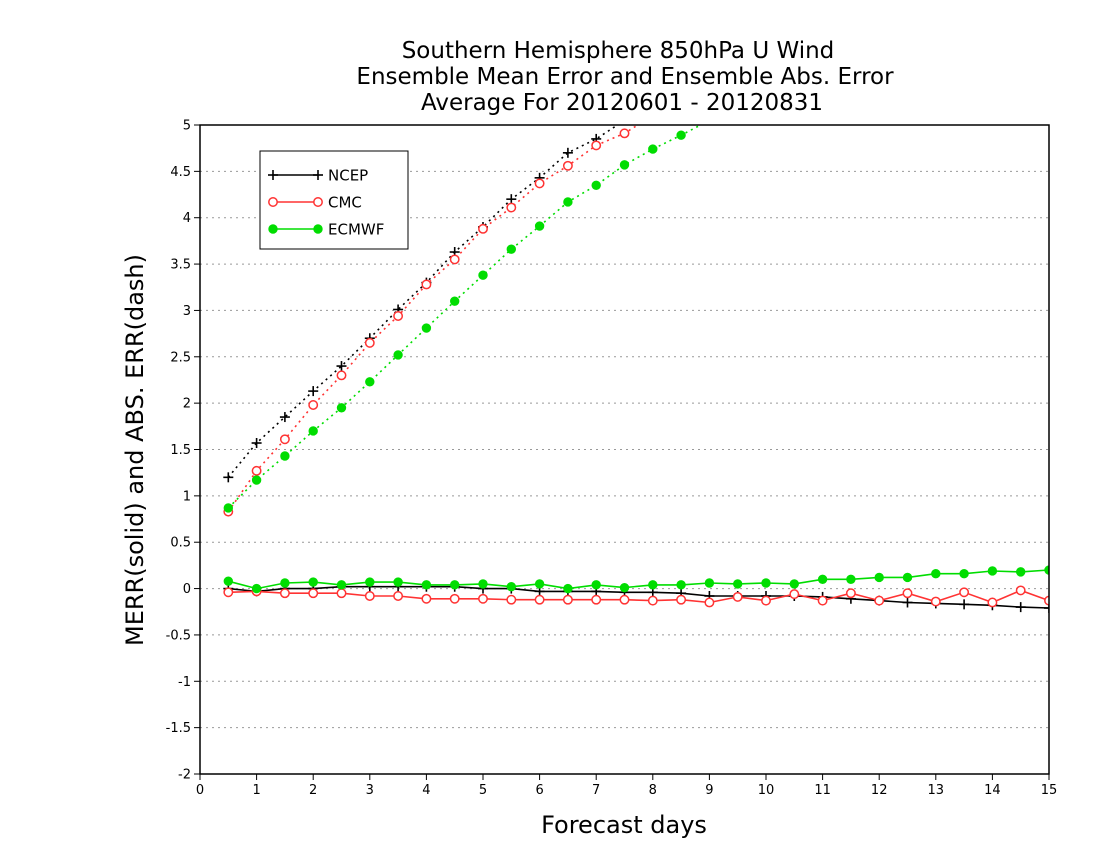 This screenshot has width=1100, height=850. What do you see at coordinates (622, 103) in the screenshot?
I see `title-line-3: Average For 20120601 - 20120831` at bounding box center [622, 103].